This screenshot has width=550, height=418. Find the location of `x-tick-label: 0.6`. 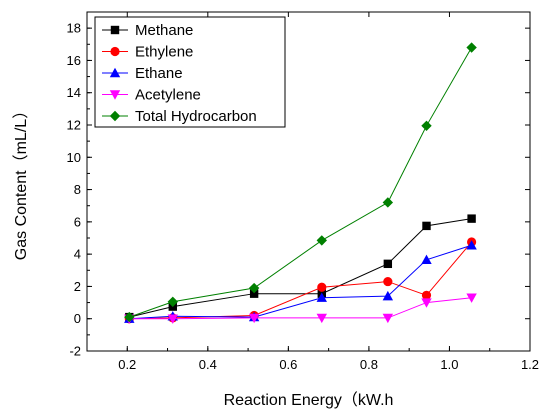

x-tick-label: 0.6 is located at coordinates (288, 364).